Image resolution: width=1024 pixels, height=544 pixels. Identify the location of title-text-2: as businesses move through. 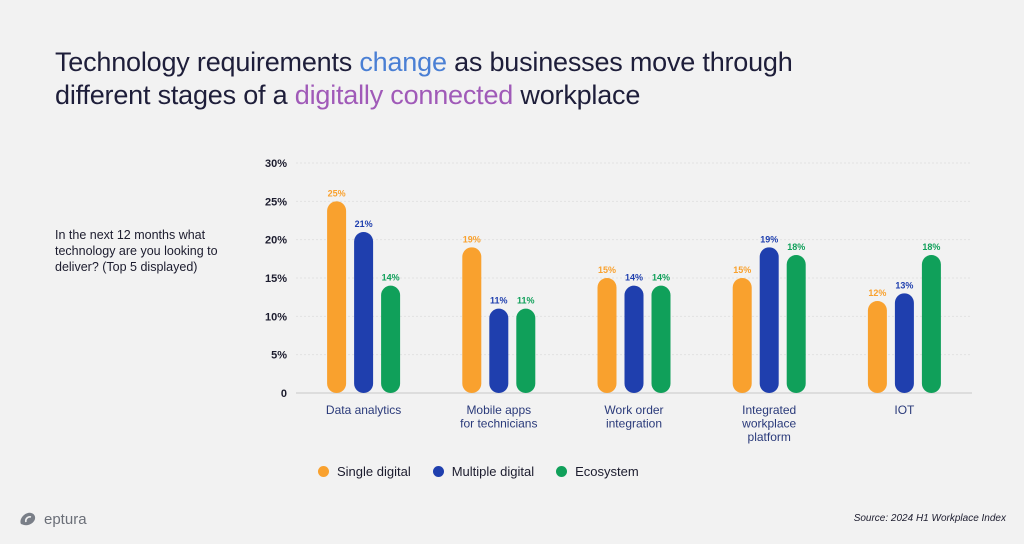
(619, 62).